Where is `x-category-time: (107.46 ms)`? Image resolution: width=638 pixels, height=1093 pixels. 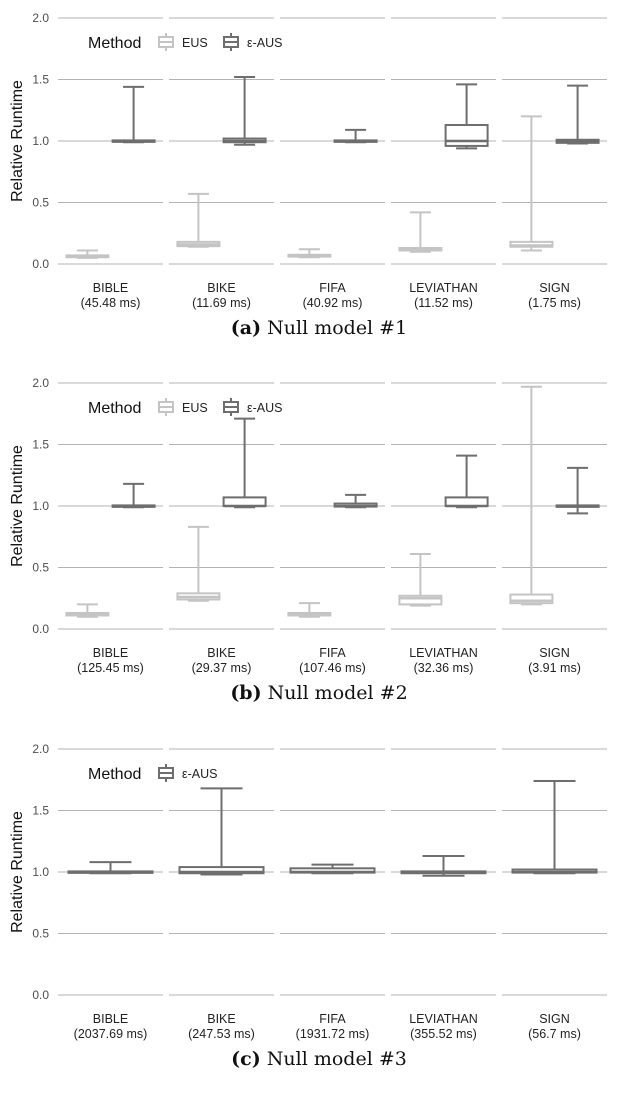 x-category-time: (107.46 ms) is located at coordinates (332, 668).